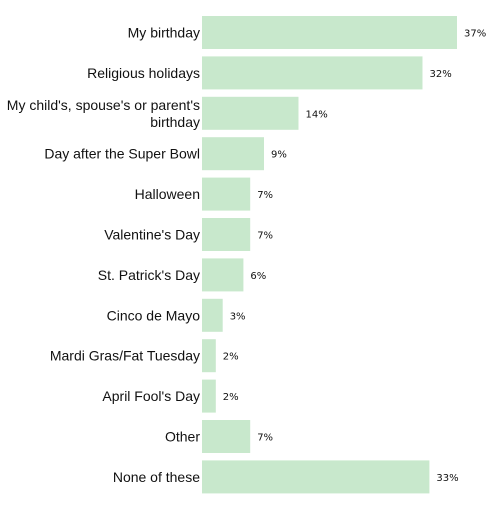 The image size is (490, 512). Describe the element at coordinates (475, 34) in the screenshot. I see `value-label-0: 37%` at that location.